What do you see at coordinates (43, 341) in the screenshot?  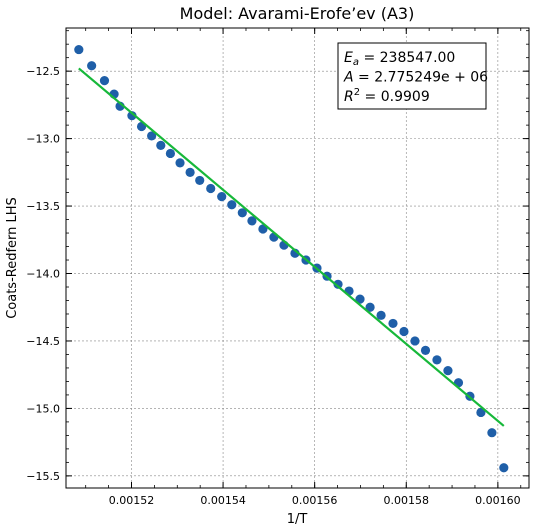 I see `y-tick-label: −14.5` at bounding box center [43, 341].